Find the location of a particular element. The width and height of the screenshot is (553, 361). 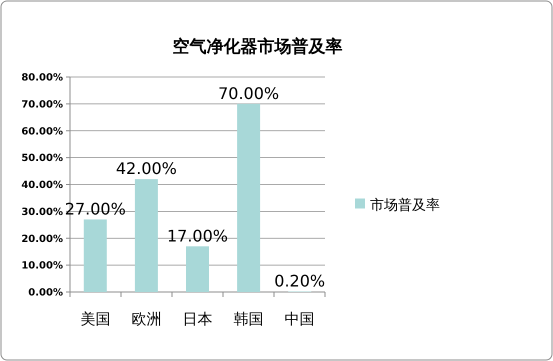

data-label: 27.00% is located at coordinates (95, 208).